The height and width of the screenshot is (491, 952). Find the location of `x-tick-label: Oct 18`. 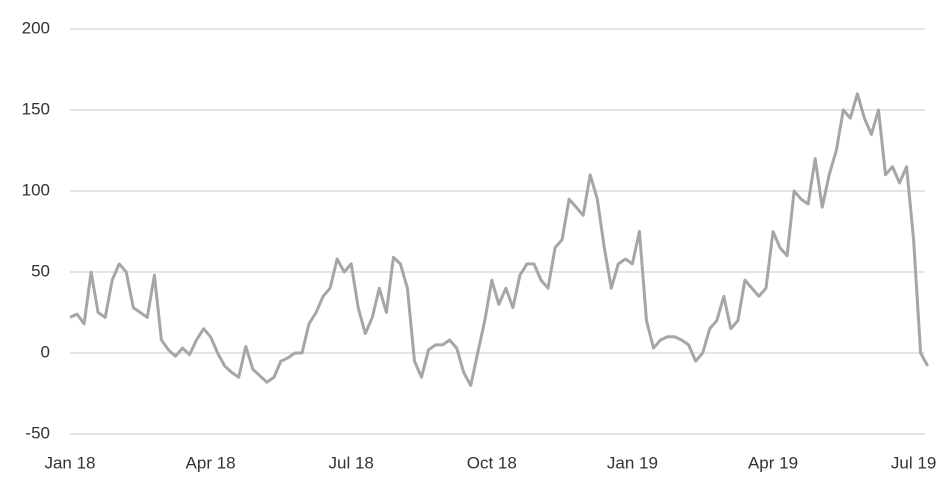

x-tick-label: Oct 18 is located at coordinates (492, 462).